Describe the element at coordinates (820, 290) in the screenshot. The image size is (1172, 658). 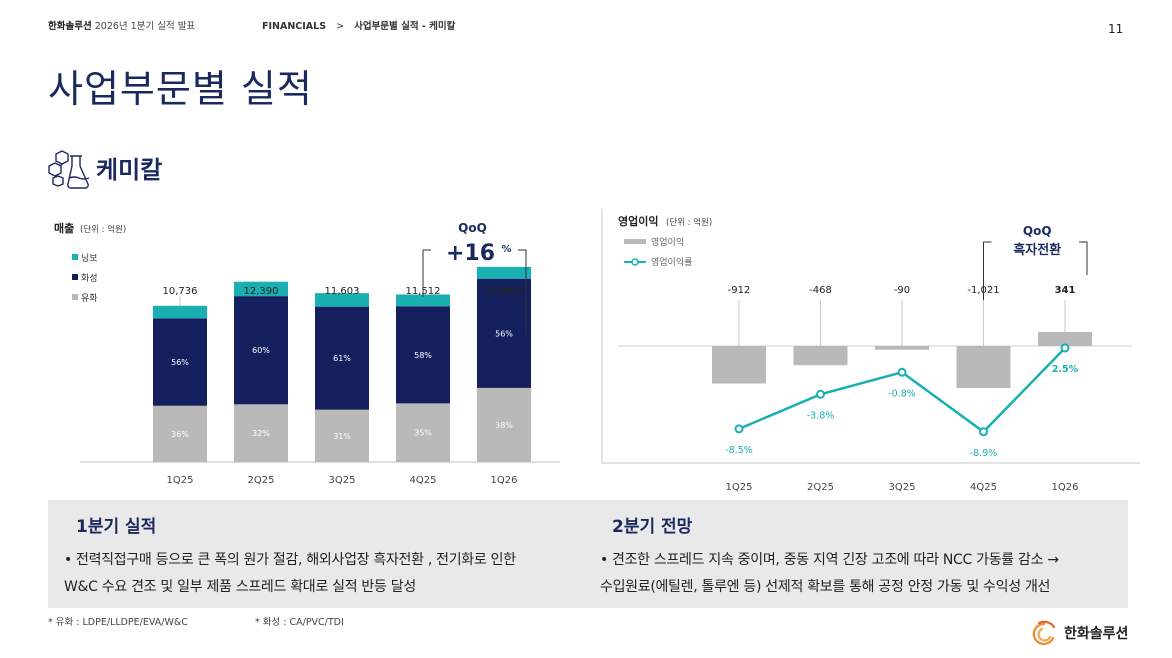
I see `op-bar-label: -468` at that location.